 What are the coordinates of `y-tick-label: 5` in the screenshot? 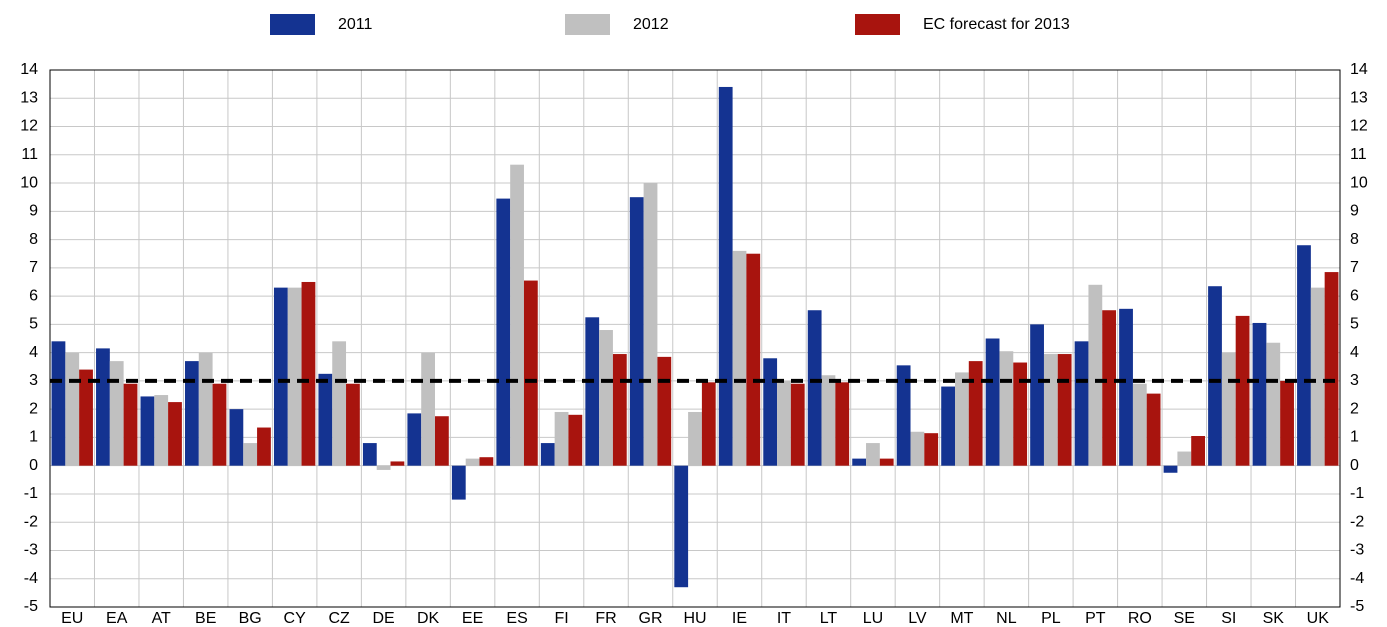 It's located at (33, 324).